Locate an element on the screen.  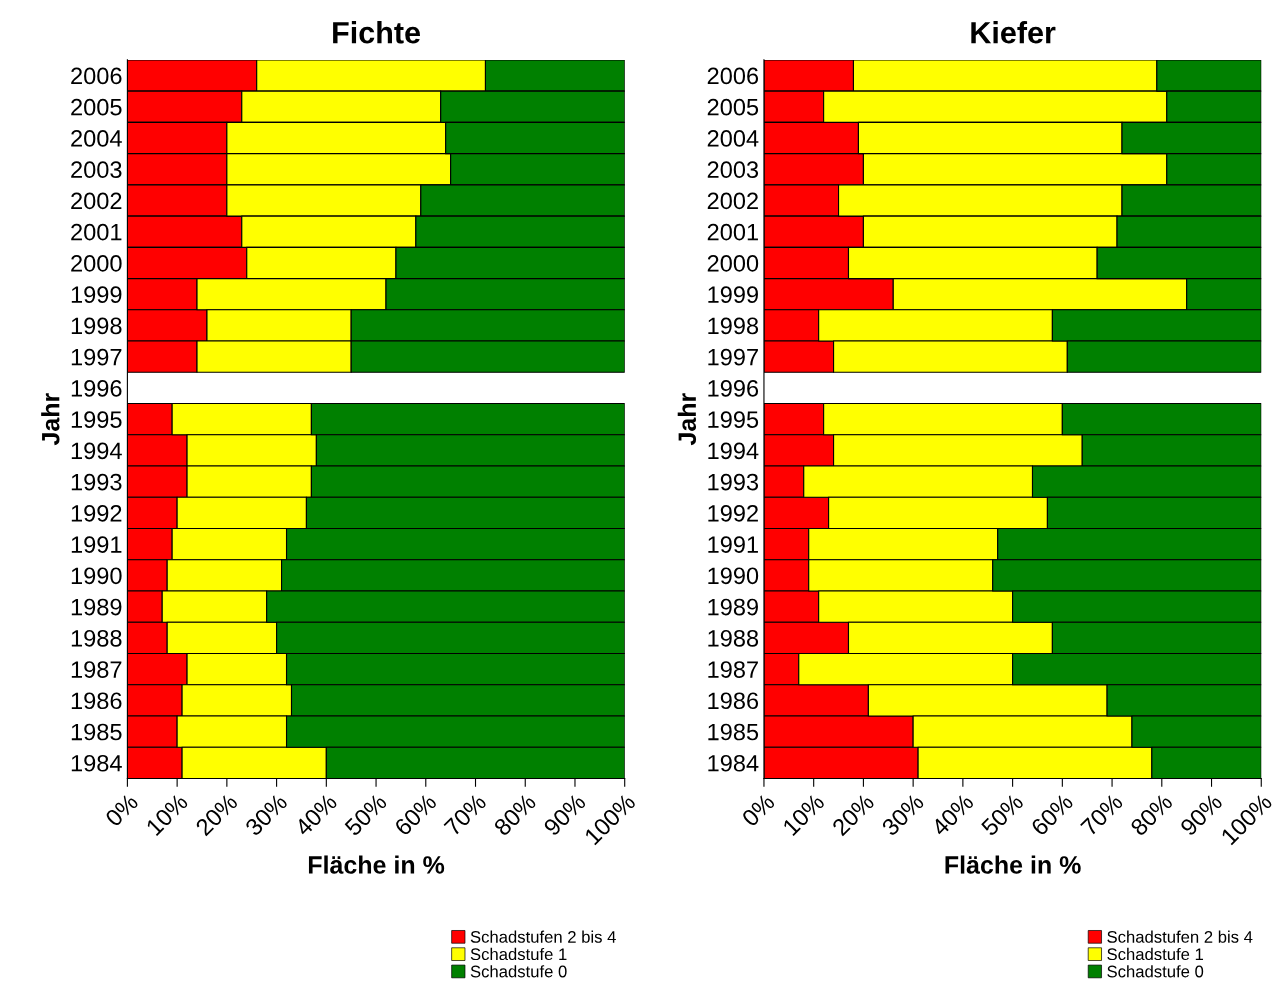
x-tick-label: 90% is located at coordinates (564, 814).